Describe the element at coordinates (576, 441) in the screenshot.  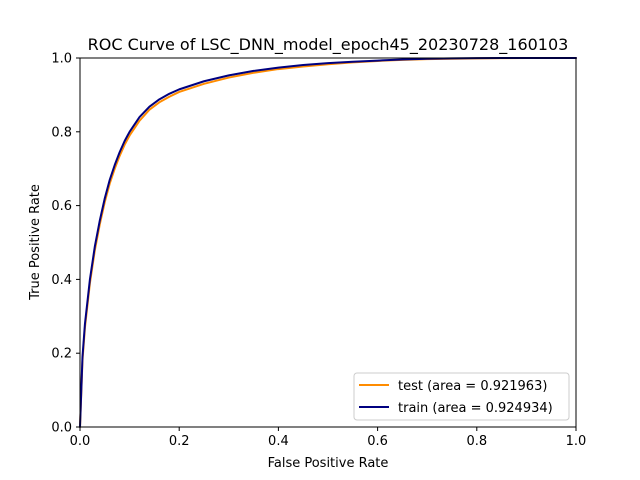
I see `x-tick-label: 1.0` at that location.